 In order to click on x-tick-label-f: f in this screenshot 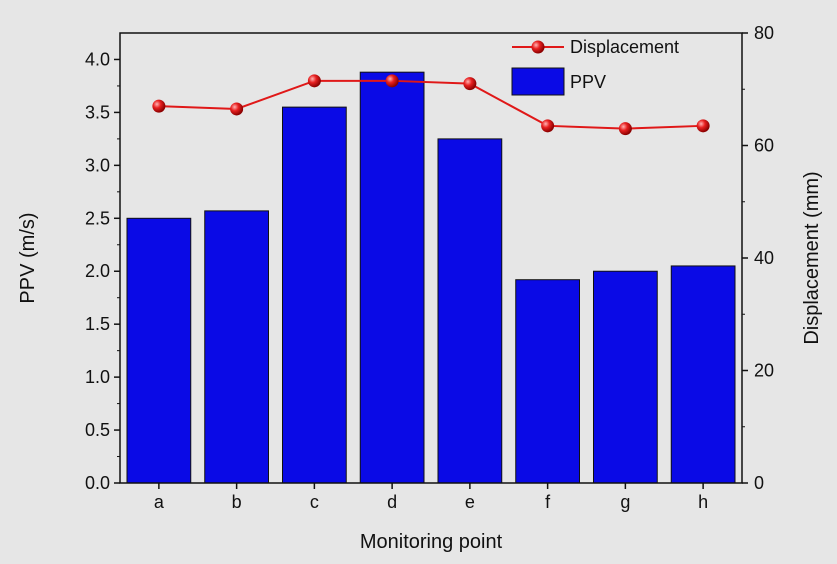, I will do `click(548, 502)`.